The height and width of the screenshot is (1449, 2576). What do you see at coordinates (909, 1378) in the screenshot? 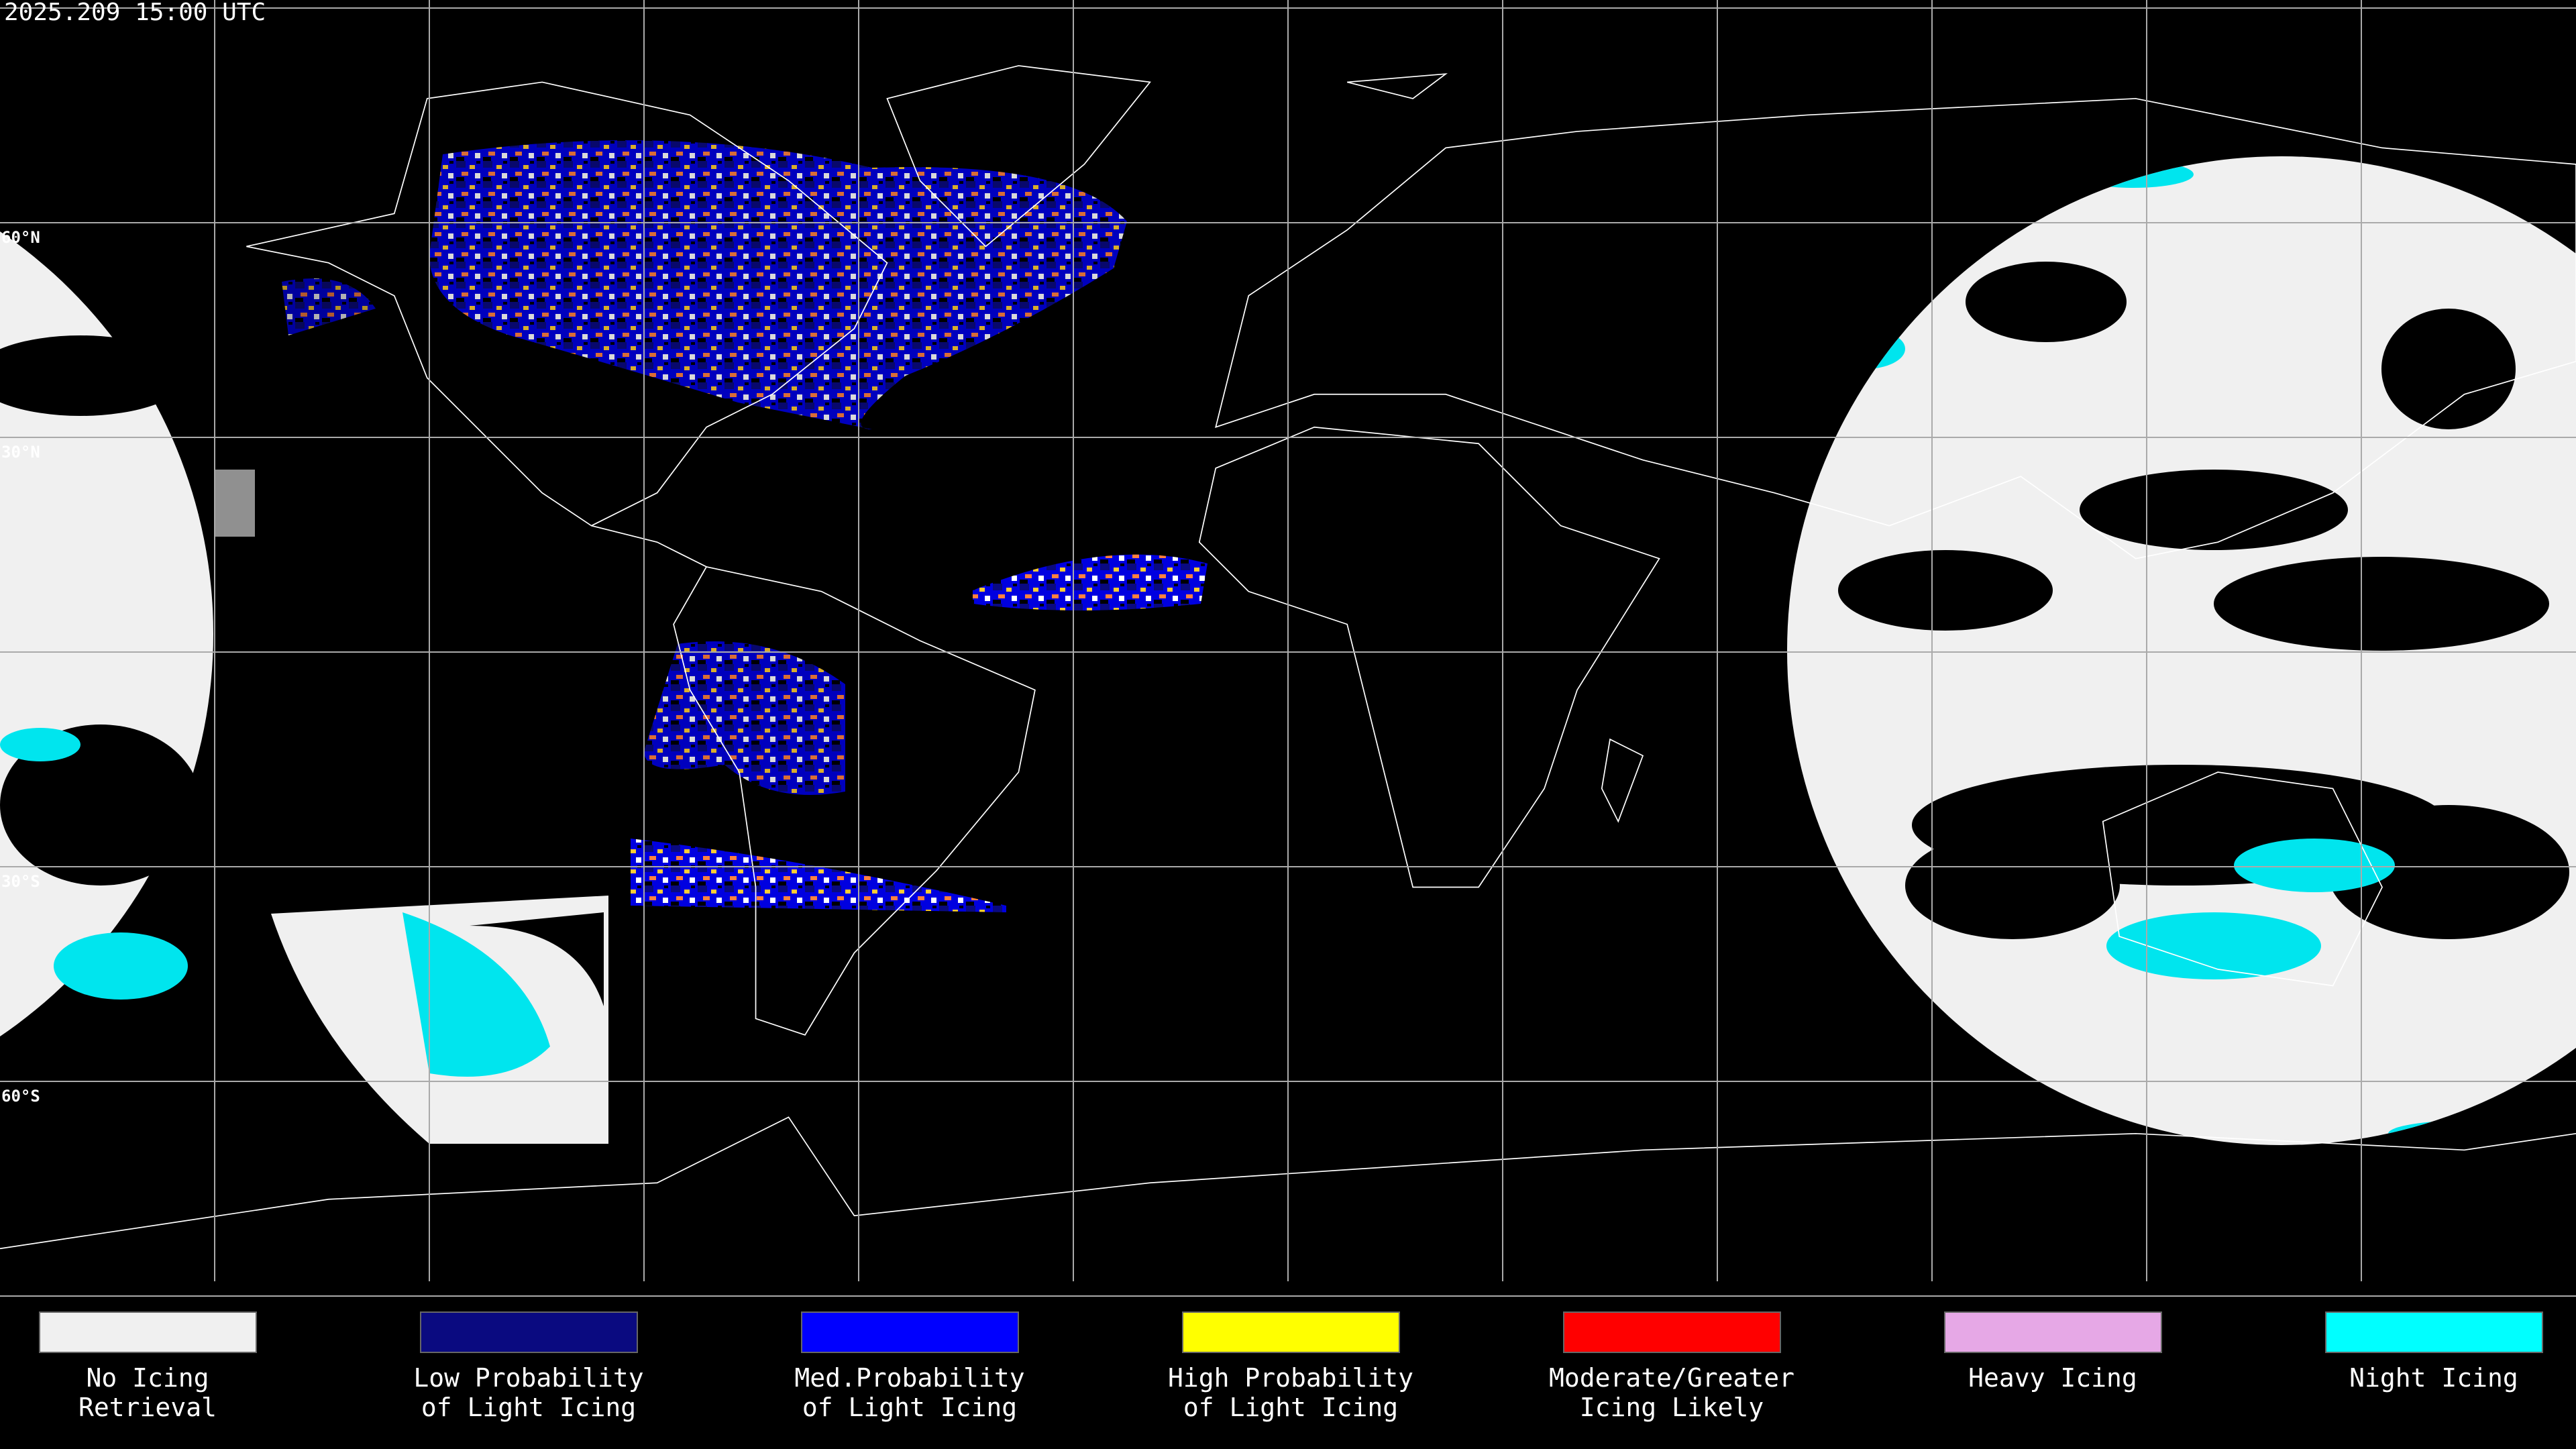
I see `legend-label: Med.Probability` at bounding box center [909, 1378].